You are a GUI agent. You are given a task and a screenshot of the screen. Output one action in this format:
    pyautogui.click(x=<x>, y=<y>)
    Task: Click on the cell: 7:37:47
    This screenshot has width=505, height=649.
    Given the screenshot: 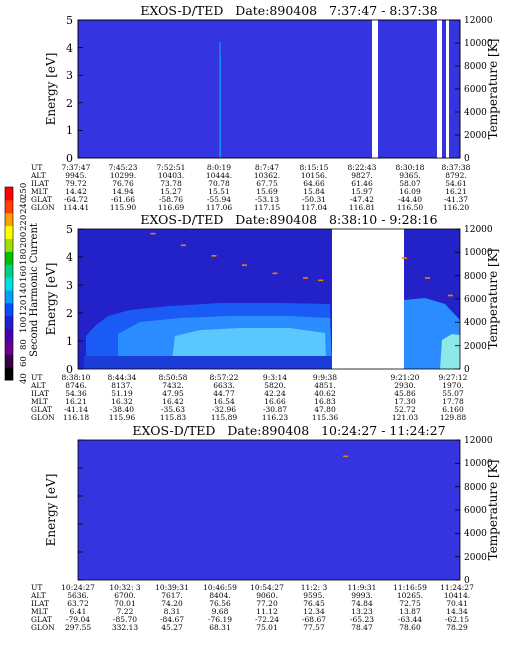 What is the action you would take?
    pyautogui.click(x=76, y=167)
    